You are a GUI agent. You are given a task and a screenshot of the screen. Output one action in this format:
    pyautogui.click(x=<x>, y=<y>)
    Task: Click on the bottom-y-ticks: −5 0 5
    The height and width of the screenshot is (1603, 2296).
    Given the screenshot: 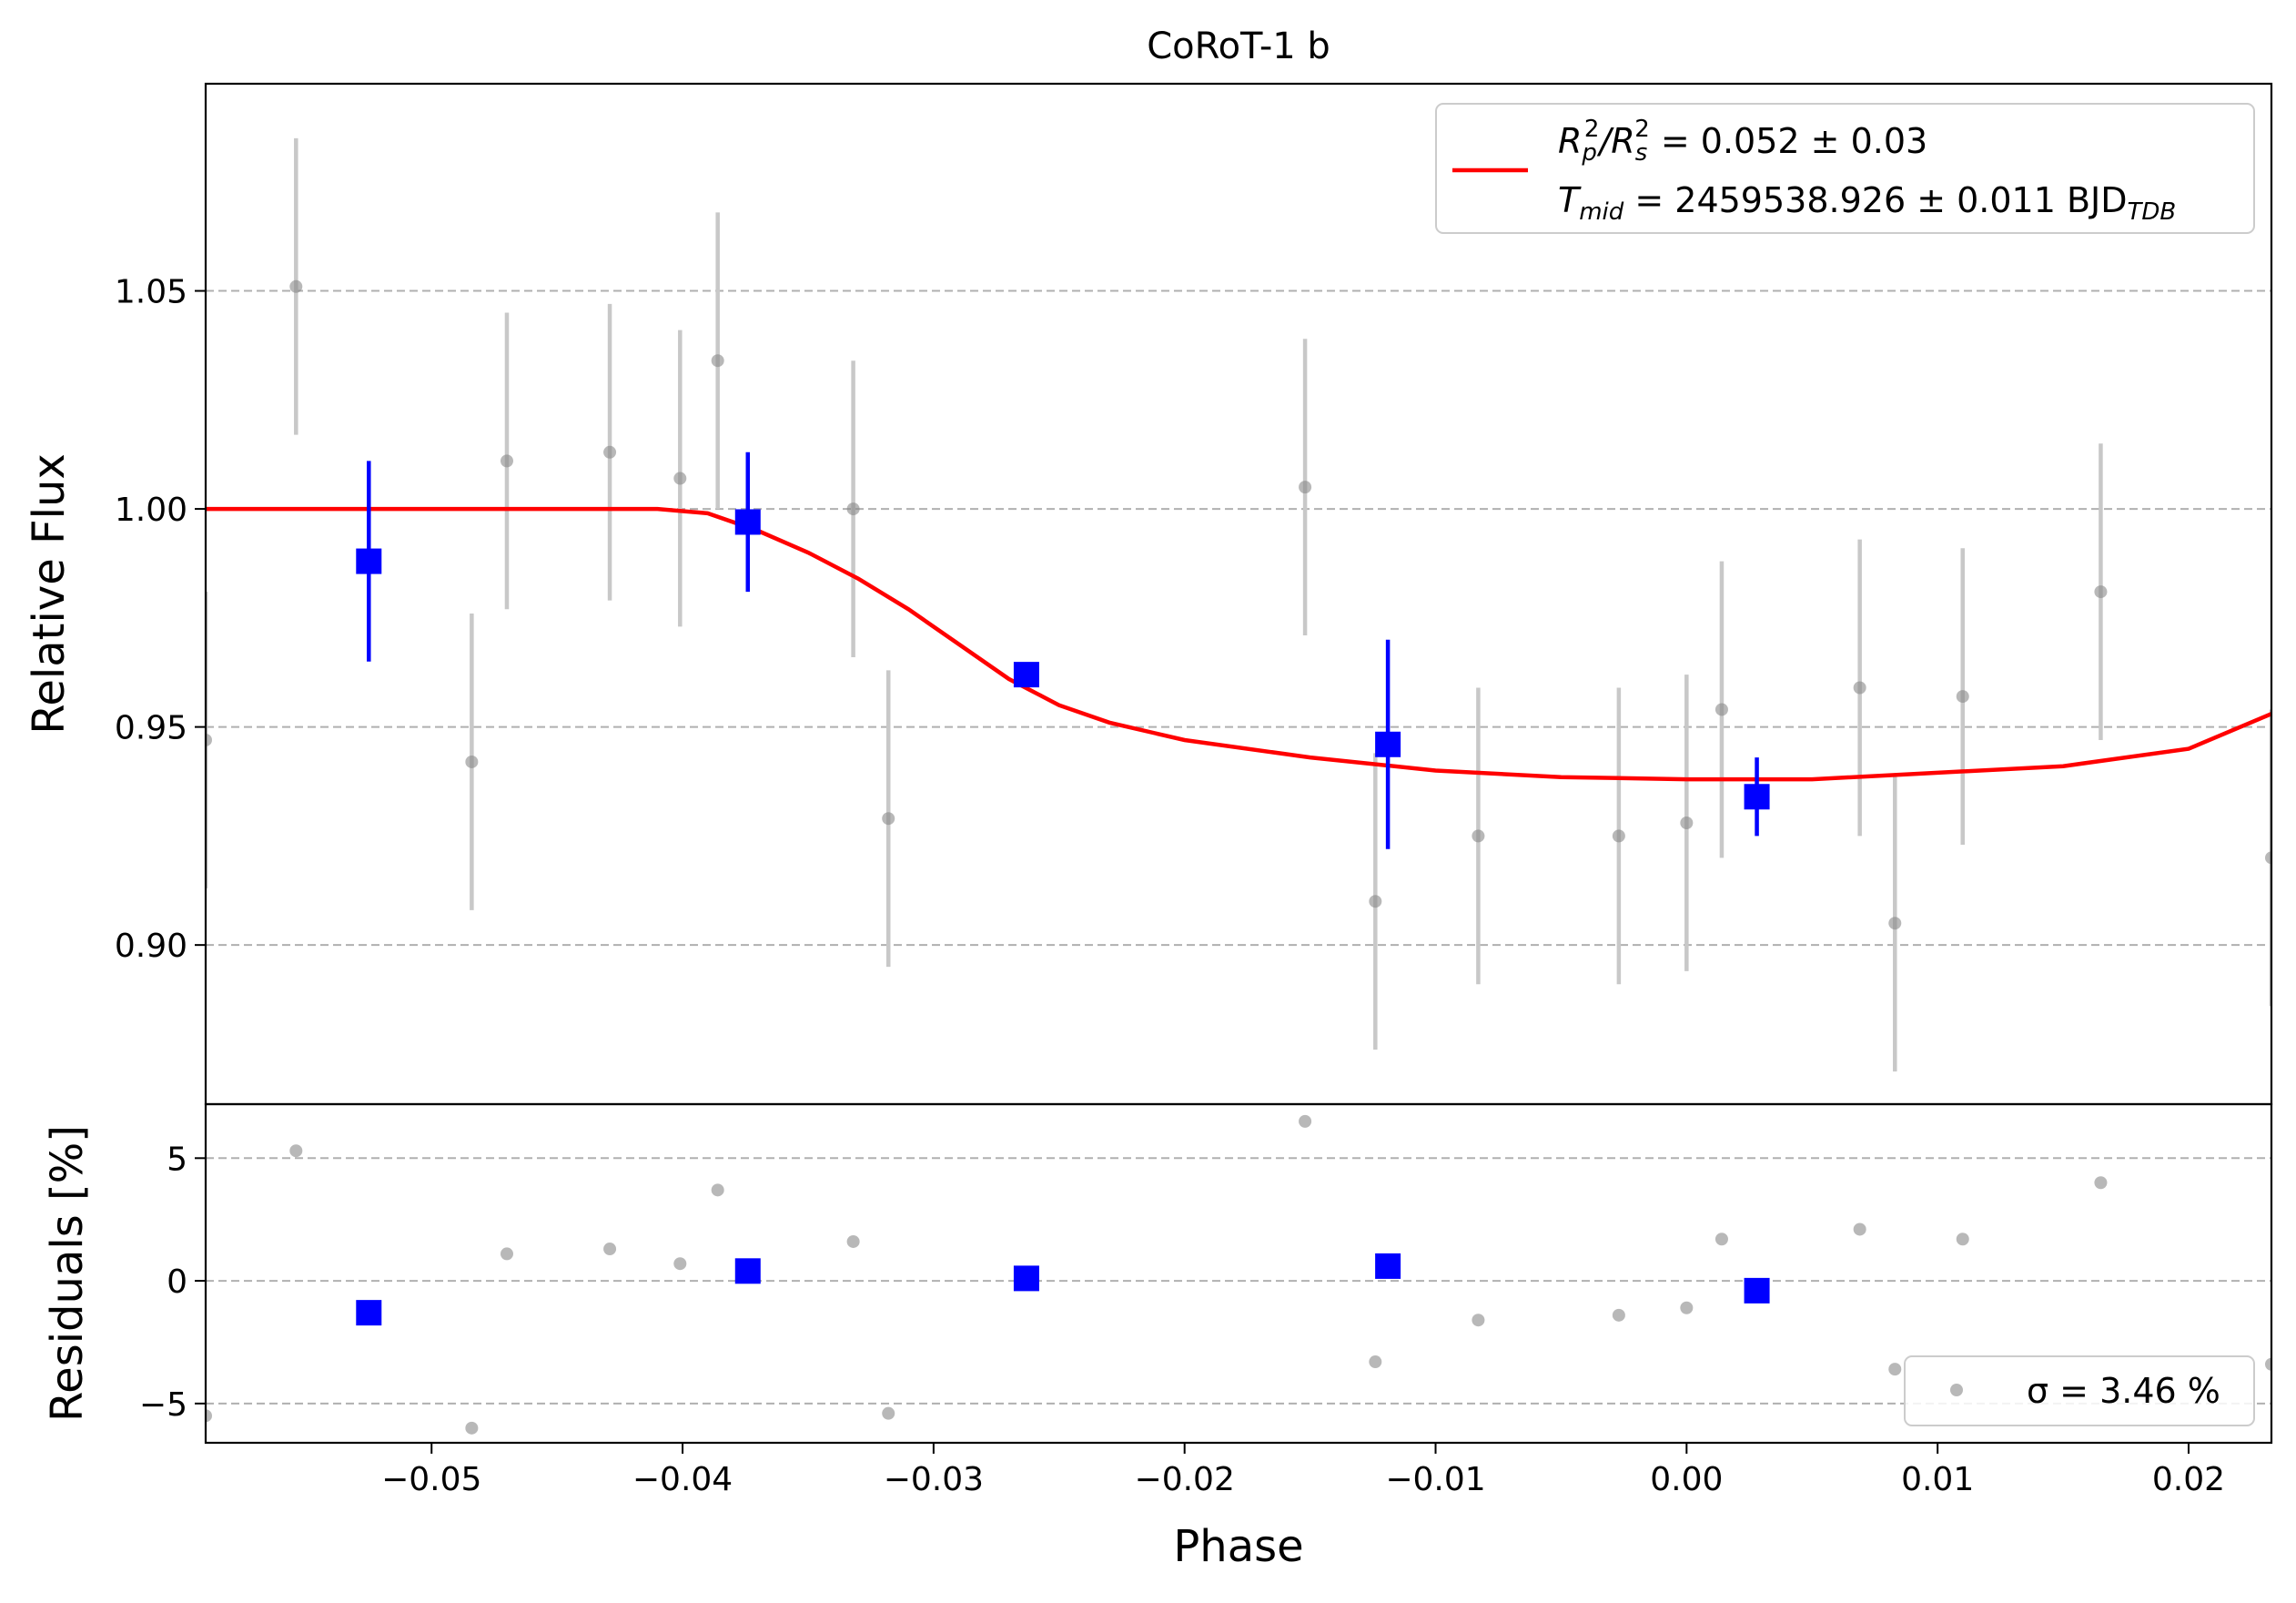 What is the action you would take?
    pyautogui.click(x=173, y=1282)
    